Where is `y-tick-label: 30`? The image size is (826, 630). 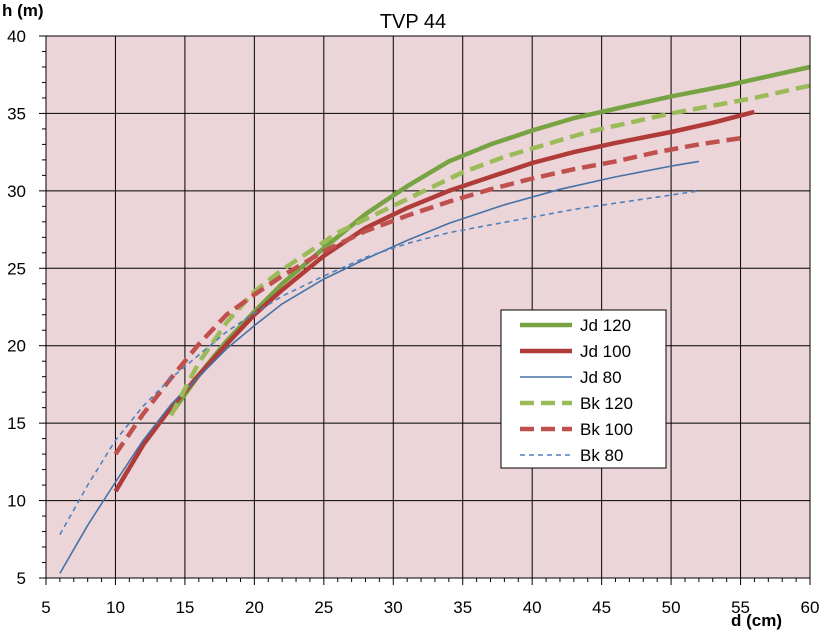
y-tick-label: 30 is located at coordinates (16, 191).